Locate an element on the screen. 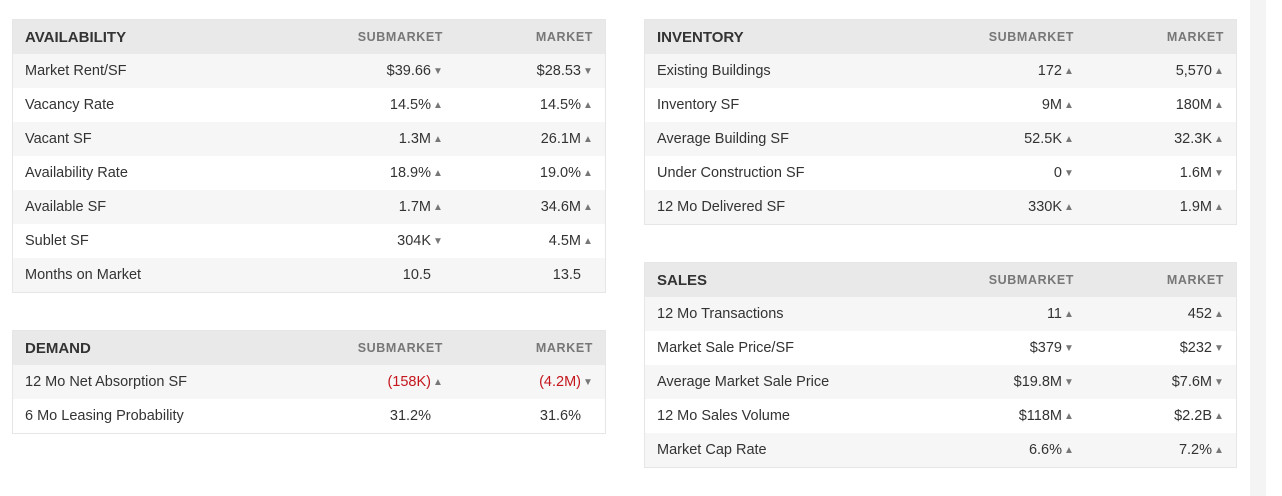  market-value-cell: 1.9M ▲ is located at coordinates (1156, 207).